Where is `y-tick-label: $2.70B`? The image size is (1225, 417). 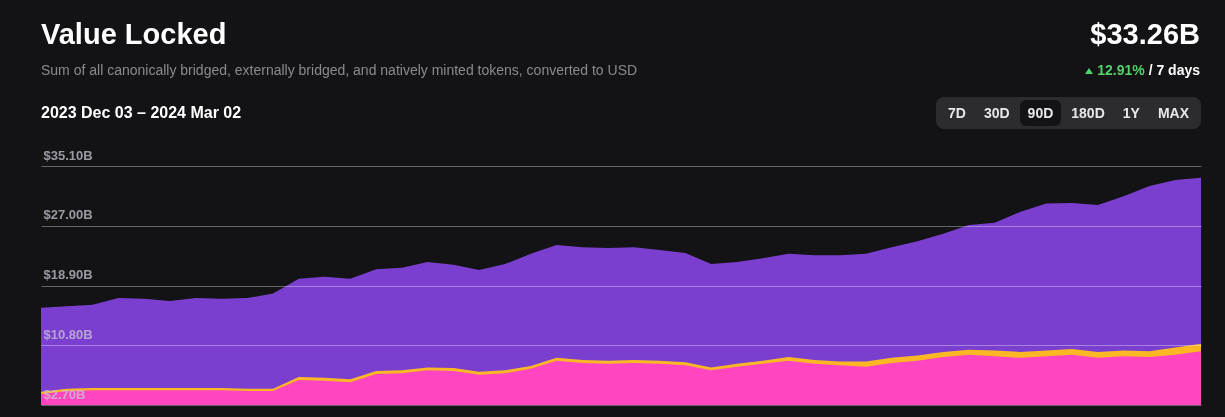 y-tick-label: $2.70B is located at coordinates (64, 394).